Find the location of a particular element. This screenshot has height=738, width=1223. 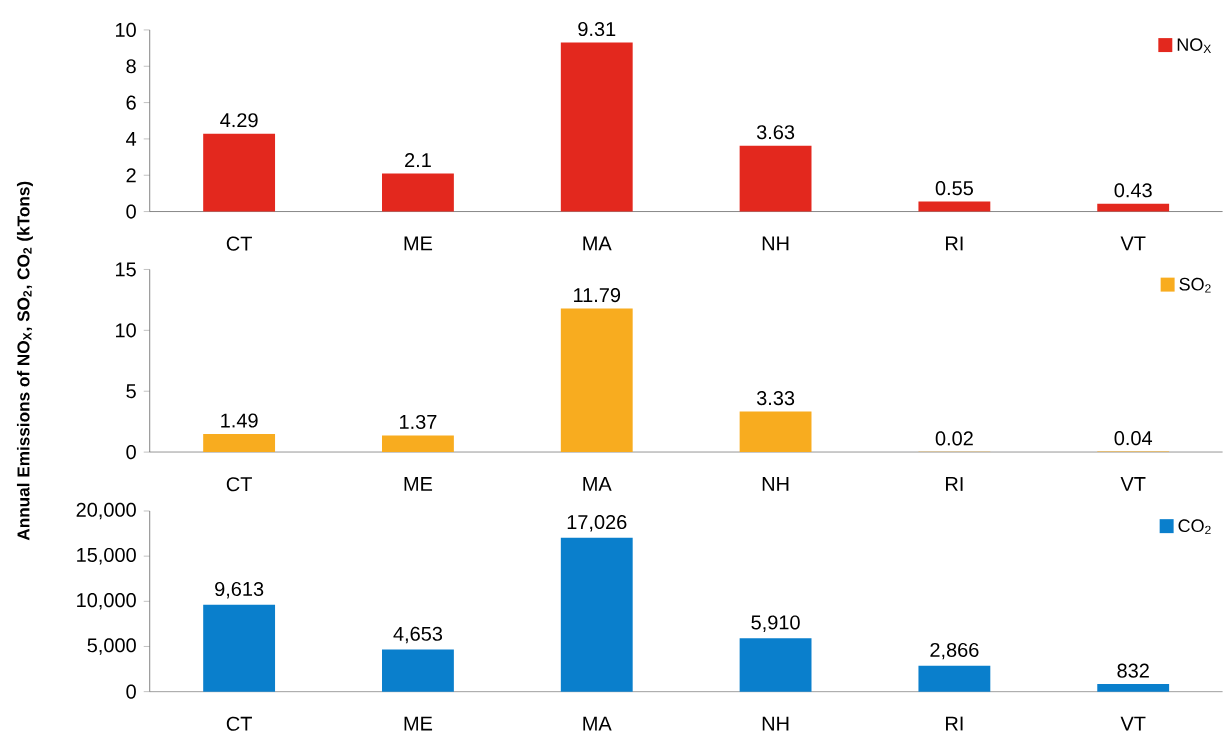

y-tick-label: 4 is located at coordinates (131, 139).